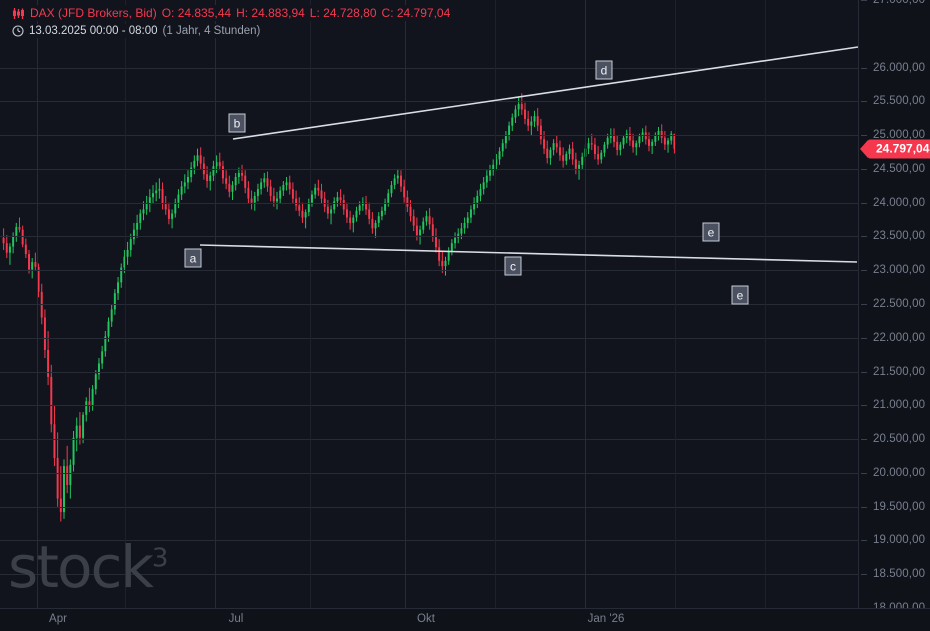 This screenshot has width=930, height=631. Describe the element at coordinates (899, 135) in the screenshot. I see `price-axis-label: 25.000,00` at that location.